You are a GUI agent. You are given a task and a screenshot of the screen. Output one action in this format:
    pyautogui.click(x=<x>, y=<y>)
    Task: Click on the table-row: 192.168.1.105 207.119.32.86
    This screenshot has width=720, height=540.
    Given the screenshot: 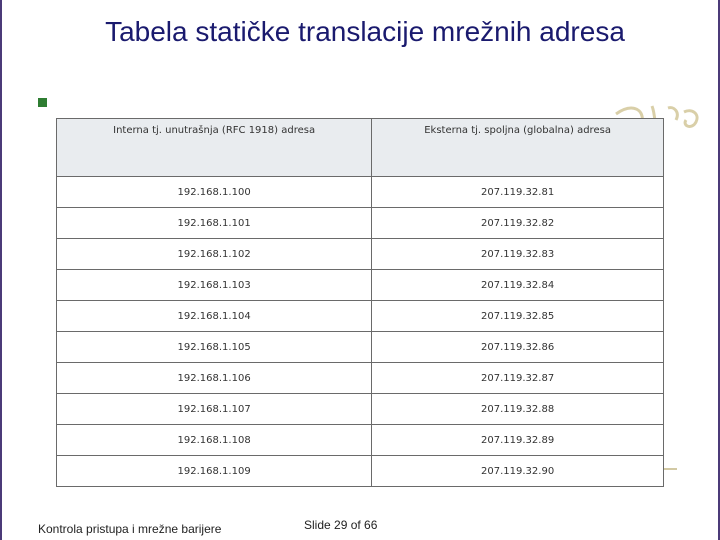 What is the action you would take?
    pyautogui.click(x=359, y=347)
    